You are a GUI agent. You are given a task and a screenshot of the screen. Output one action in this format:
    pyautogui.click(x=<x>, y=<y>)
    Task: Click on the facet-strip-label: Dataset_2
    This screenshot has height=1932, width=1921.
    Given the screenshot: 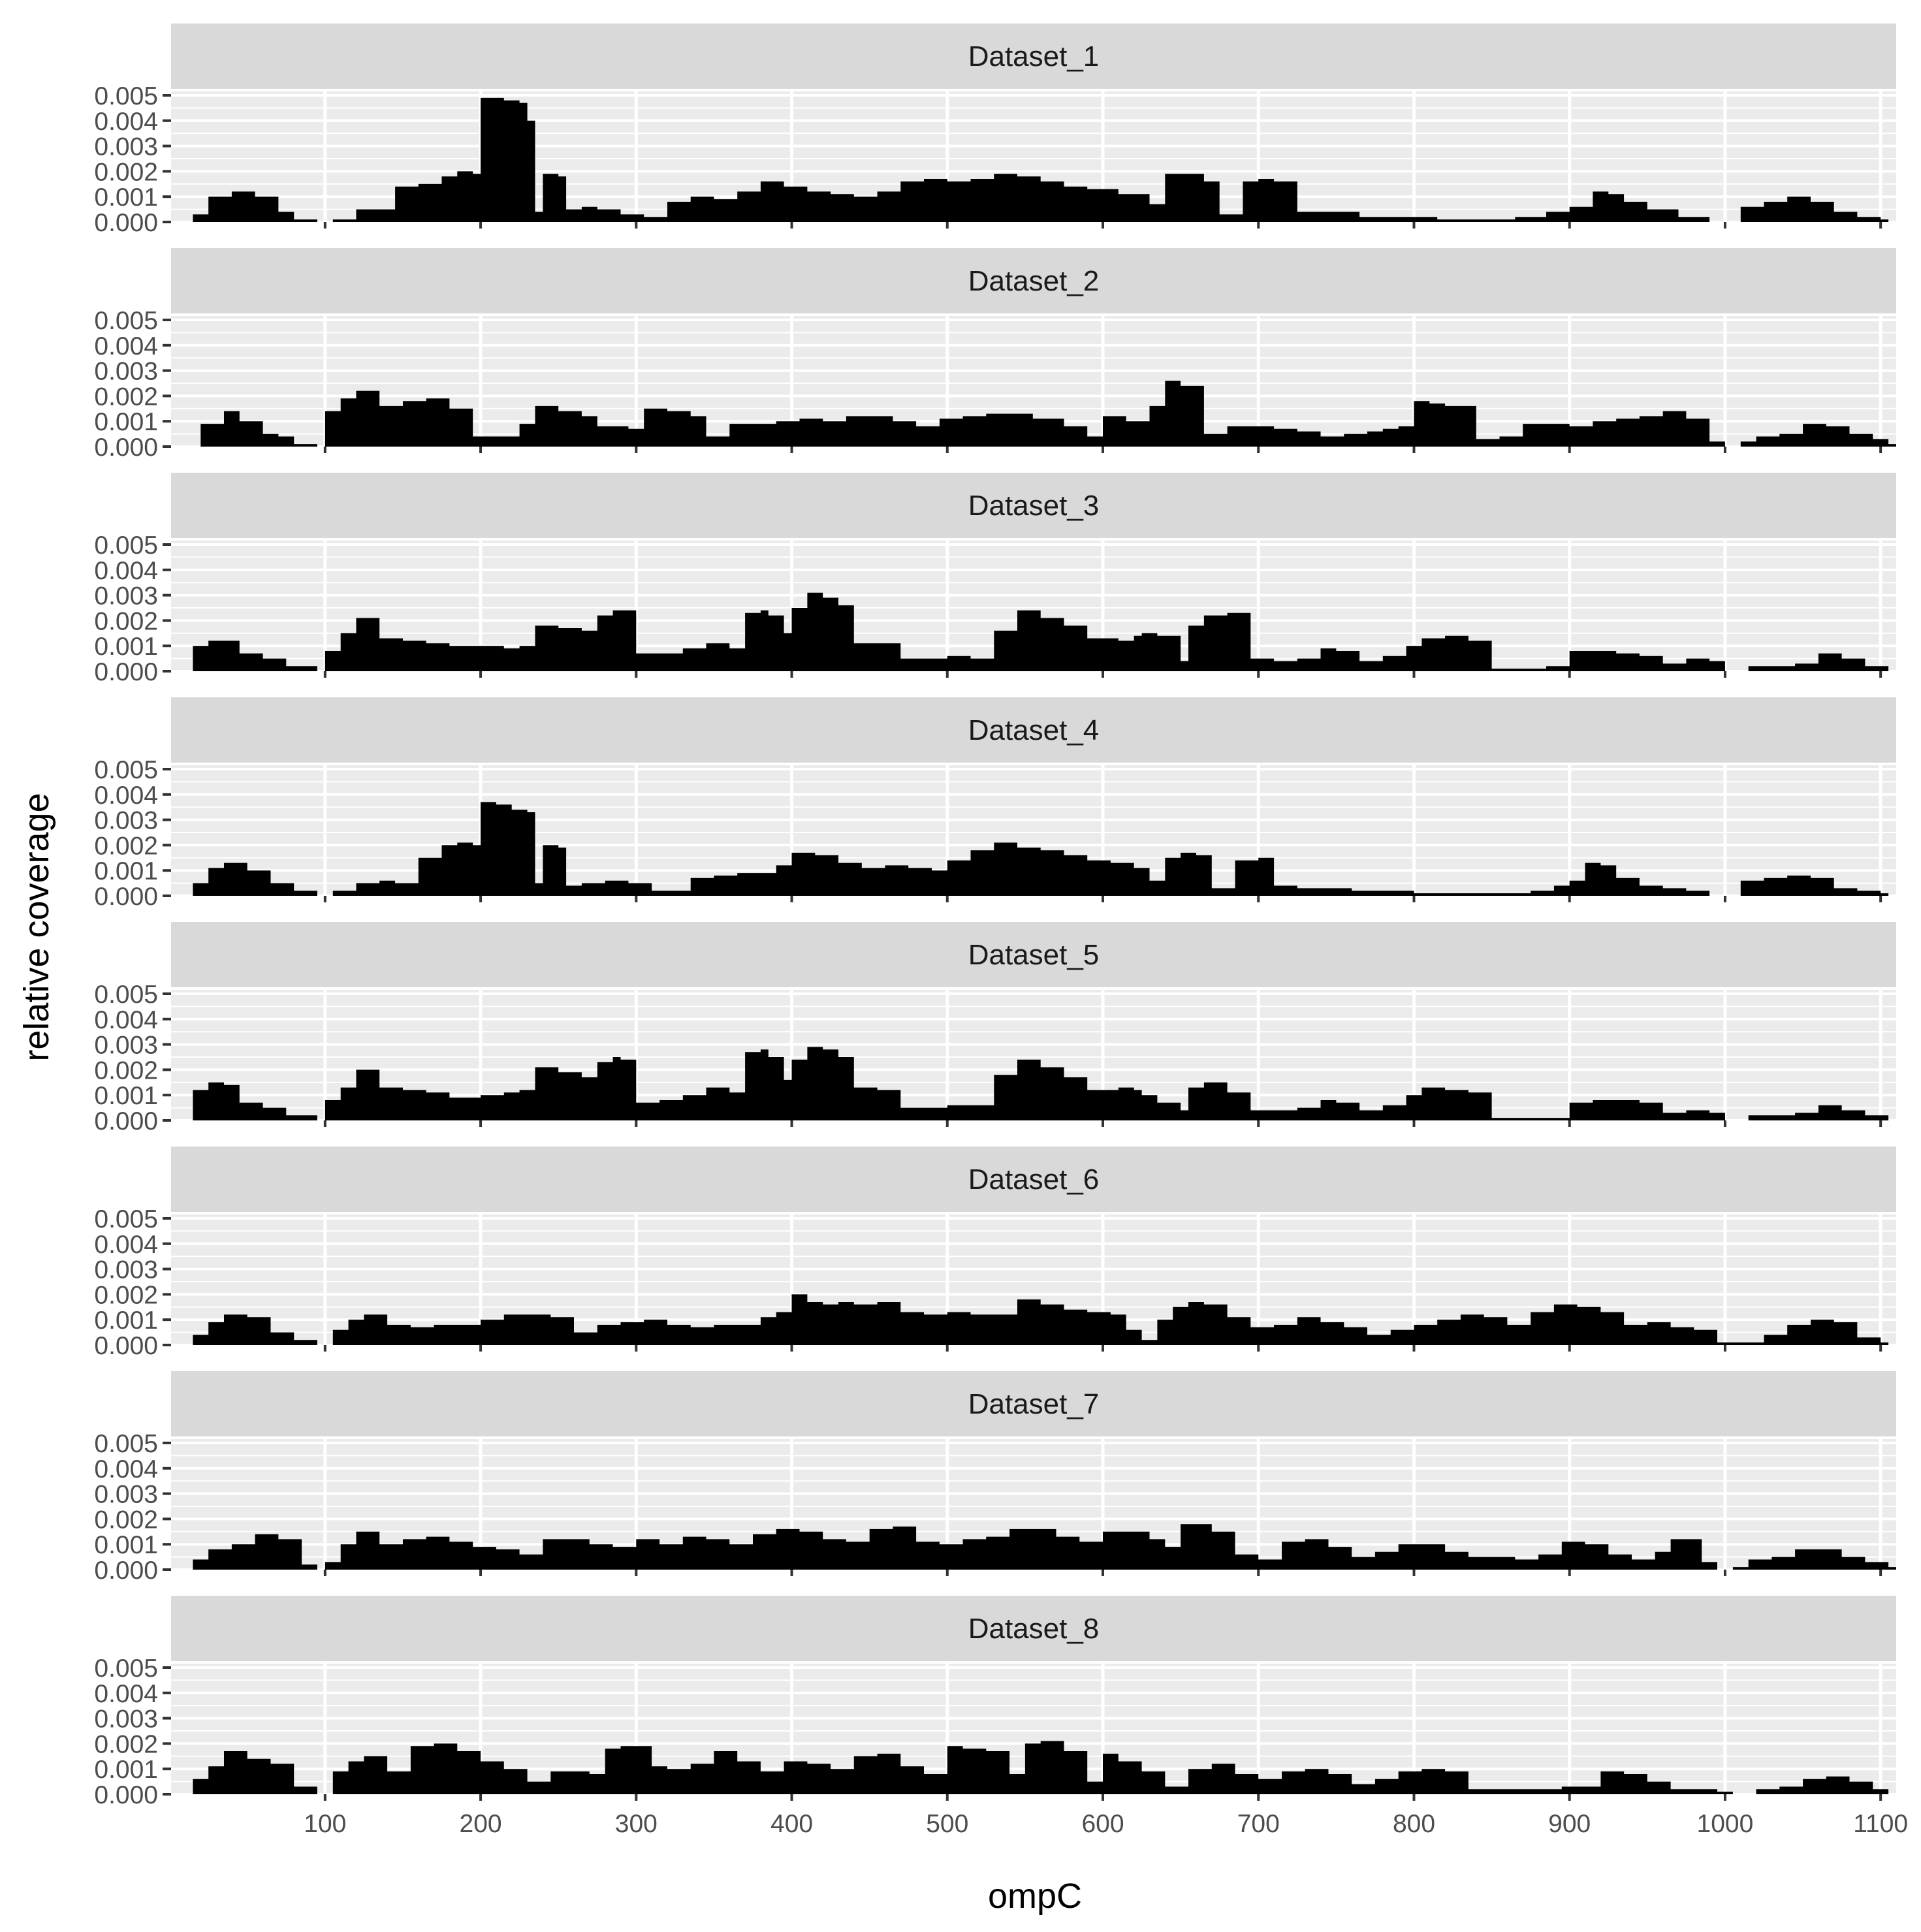 What is the action you would take?
    pyautogui.click(x=1034, y=281)
    